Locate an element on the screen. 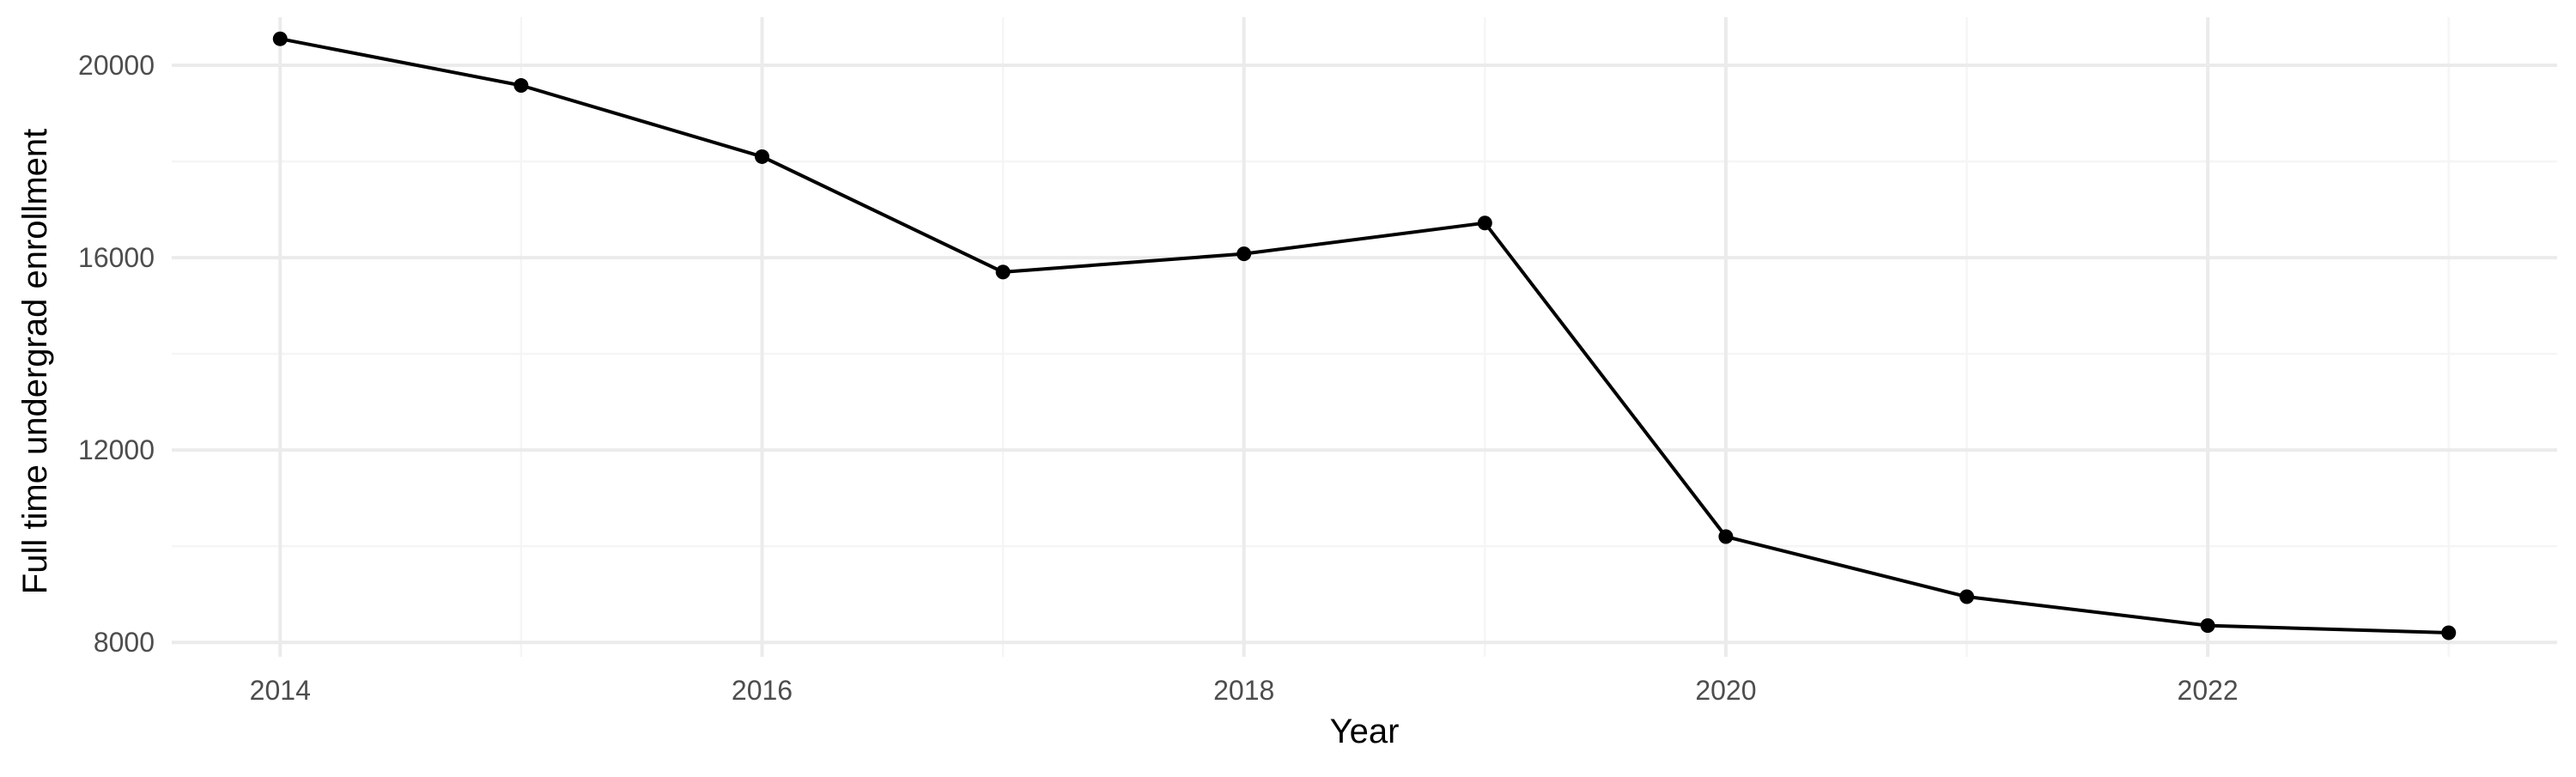 This screenshot has width=2576, height=777. x-tick-label: 2014 is located at coordinates (280, 690).